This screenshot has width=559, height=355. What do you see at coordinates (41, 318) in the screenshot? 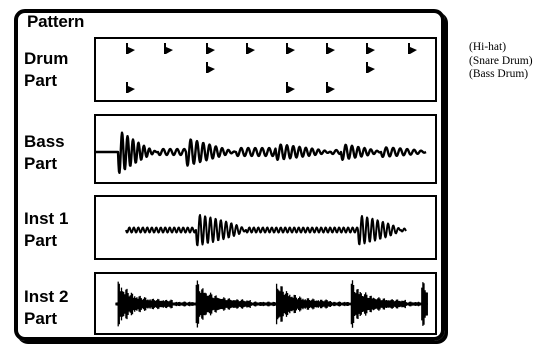
I see `inst2-part-label-line2: Part` at bounding box center [41, 318].